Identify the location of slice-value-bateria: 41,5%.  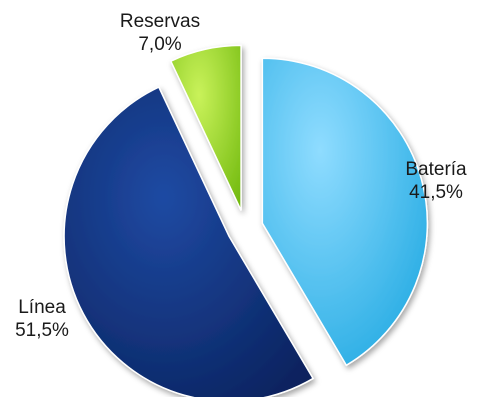
(436, 192).